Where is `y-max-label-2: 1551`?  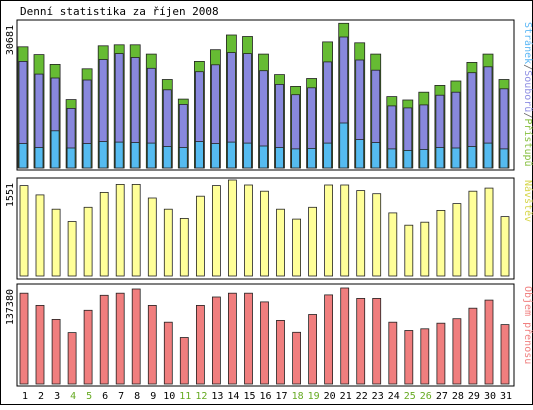 y-max-label-2: 1551 is located at coordinates (10, 195).